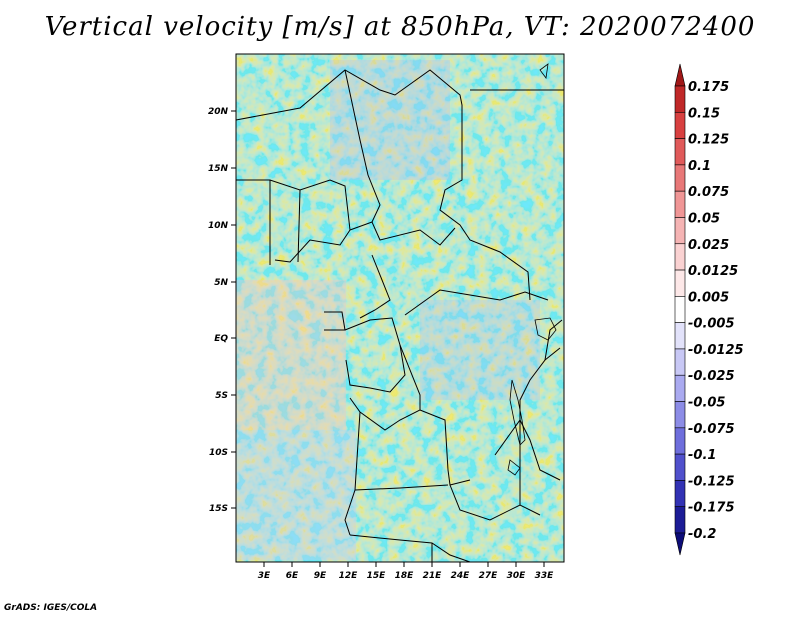 This screenshot has width=800, height=618. What do you see at coordinates (706, 403) in the screenshot?
I see `colorbar-label: -0.05` at bounding box center [706, 403].